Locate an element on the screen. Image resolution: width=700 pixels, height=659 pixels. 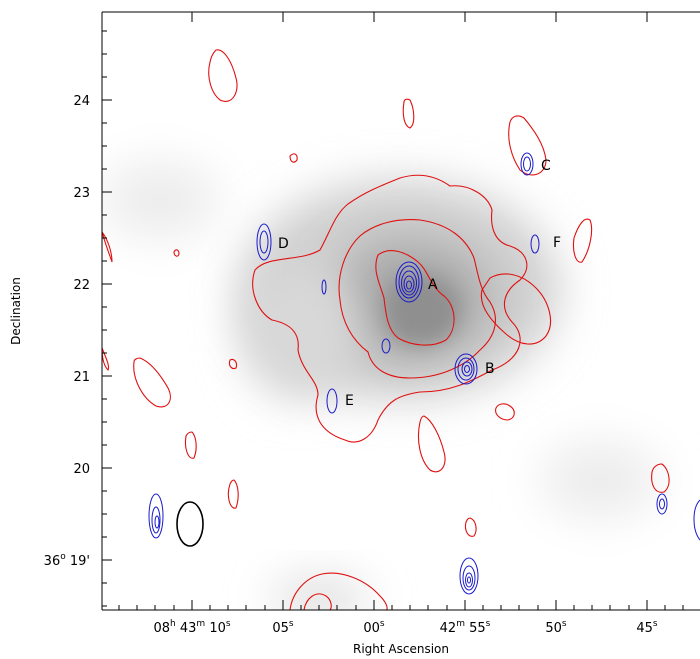
red-contour-bottom-inner is located at coordinates (317, 601).